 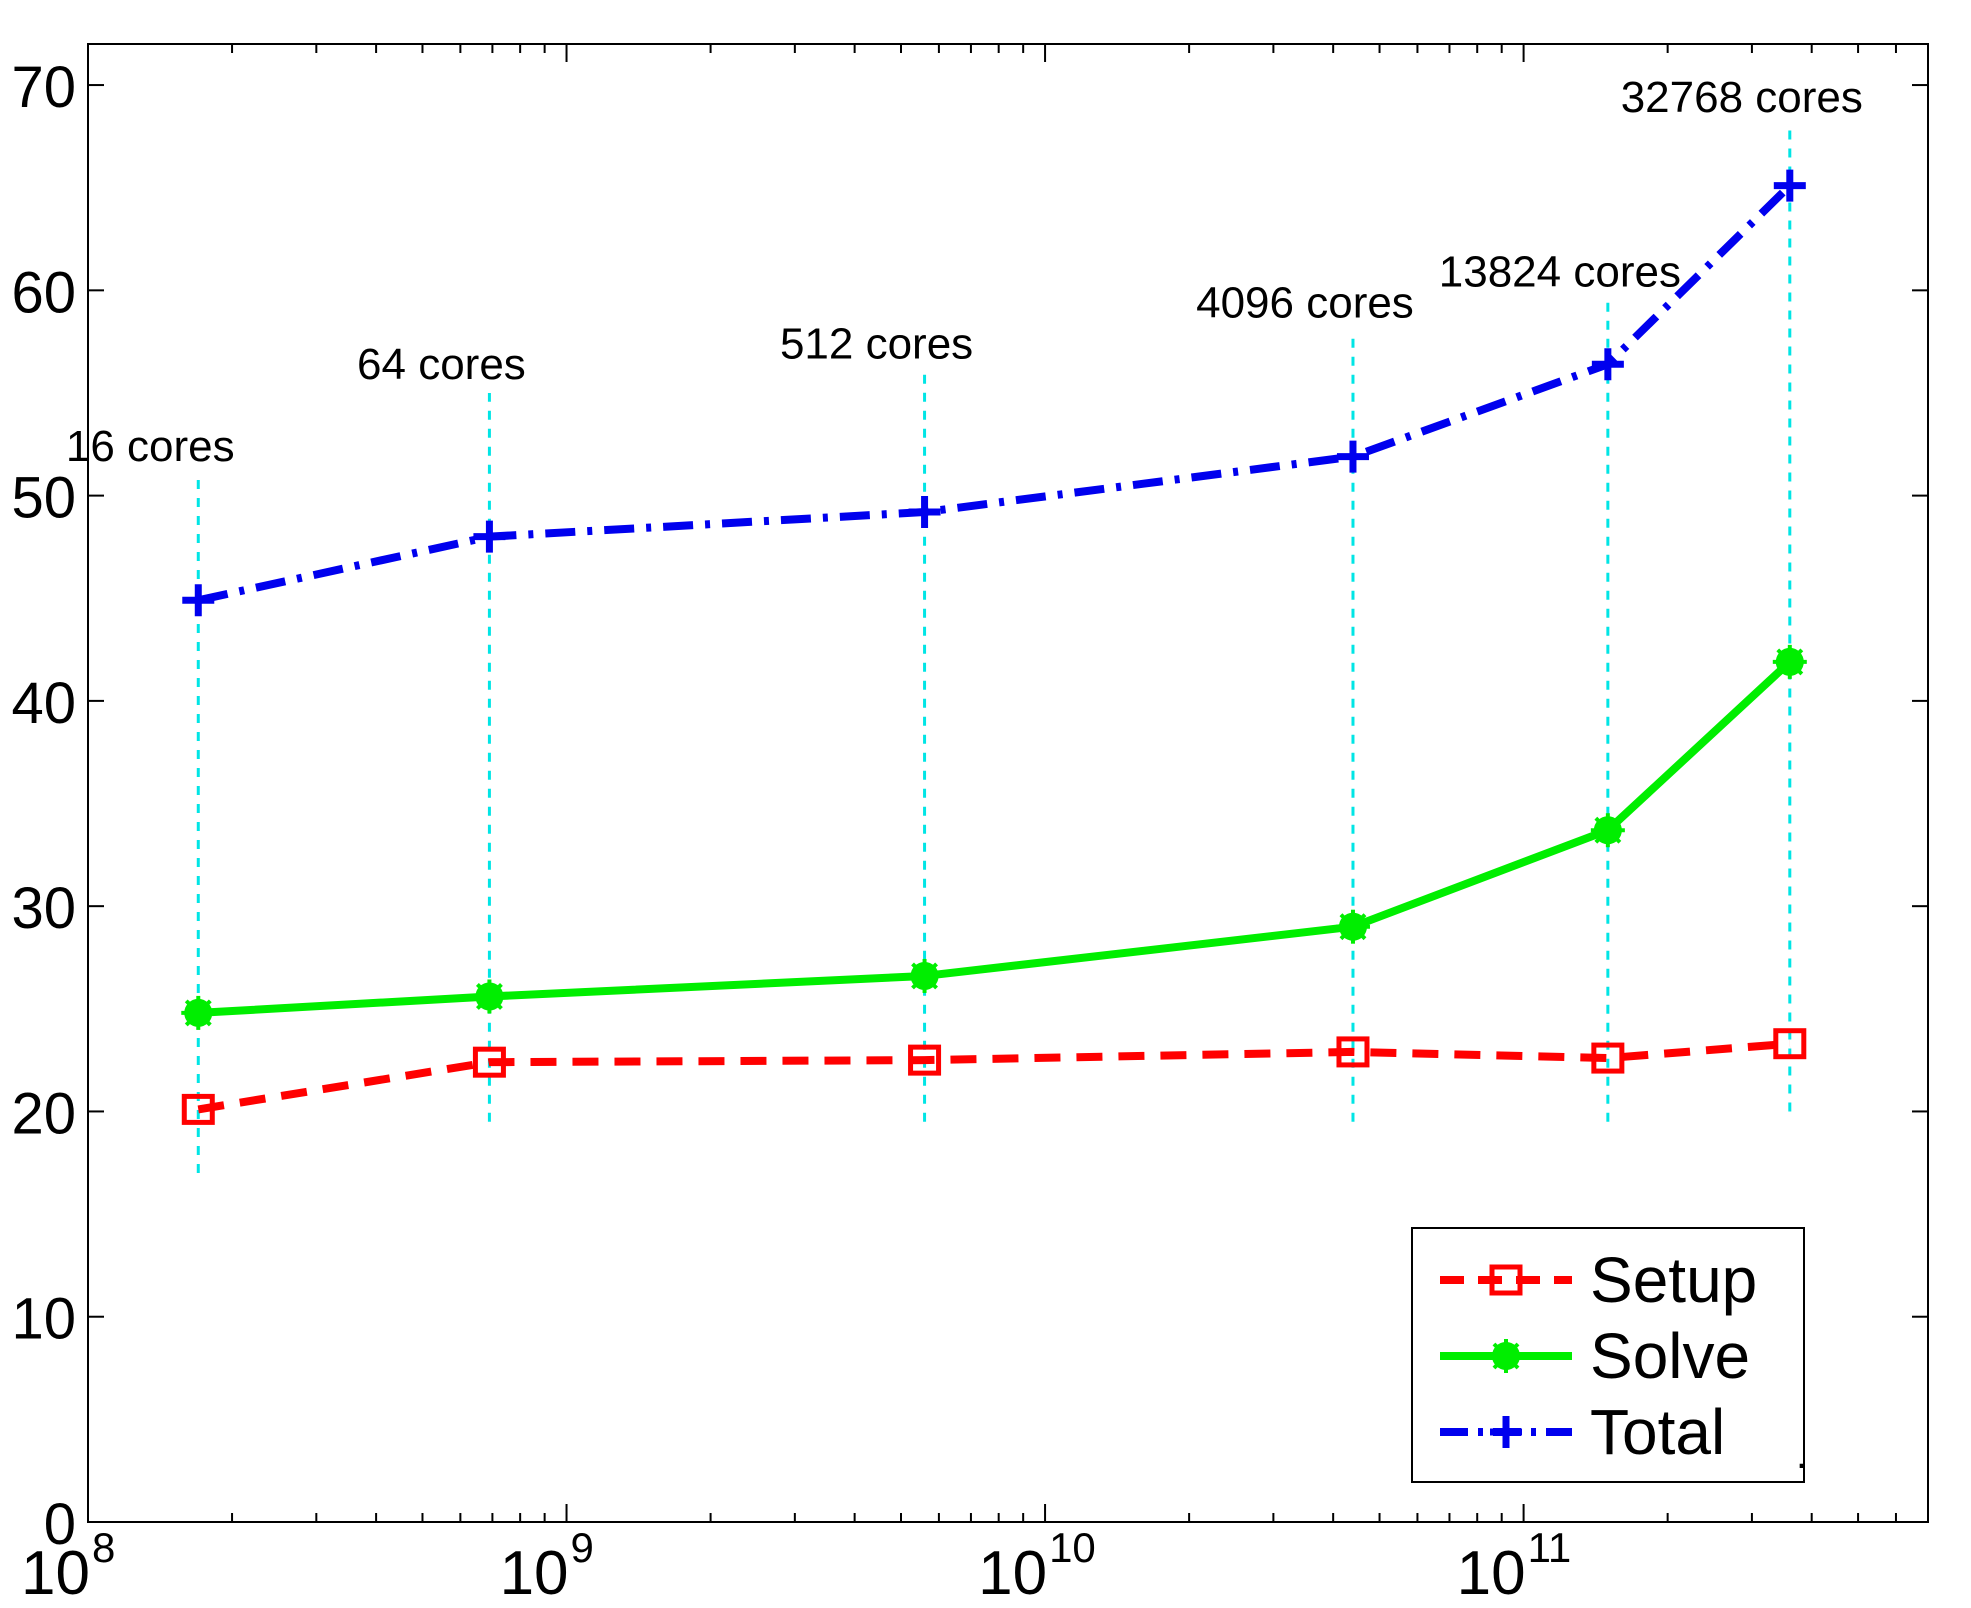 I want to click on y-tick-label: 0, so click(x=60, y=1524).